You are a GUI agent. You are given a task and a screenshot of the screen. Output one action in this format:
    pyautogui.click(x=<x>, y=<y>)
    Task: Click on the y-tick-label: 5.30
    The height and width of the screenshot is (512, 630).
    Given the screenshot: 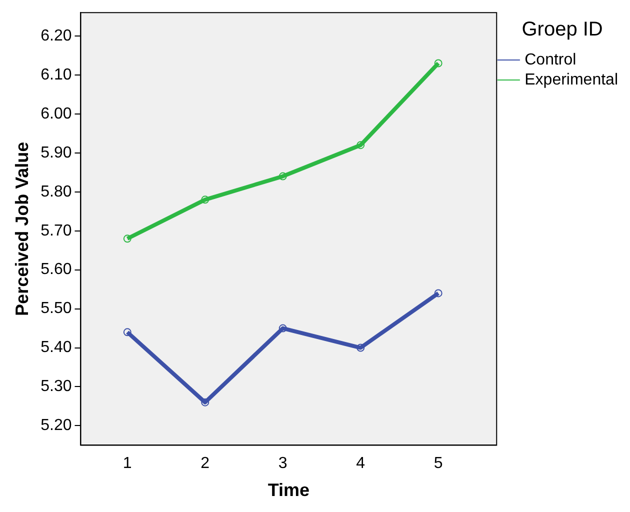 What is the action you would take?
    pyautogui.click(x=56, y=387)
    